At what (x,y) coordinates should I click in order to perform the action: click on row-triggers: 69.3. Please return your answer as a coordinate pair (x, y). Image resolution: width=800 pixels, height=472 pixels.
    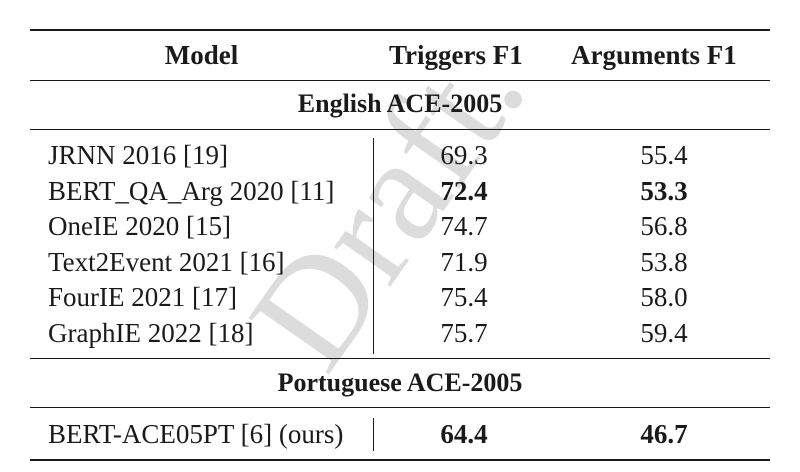
    Looking at the image, I should click on (464, 155).